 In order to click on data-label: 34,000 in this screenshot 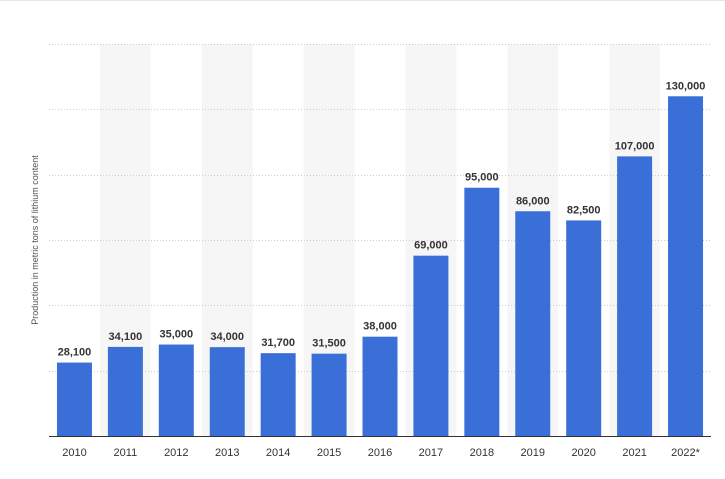, I will do `click(227, 337)`.